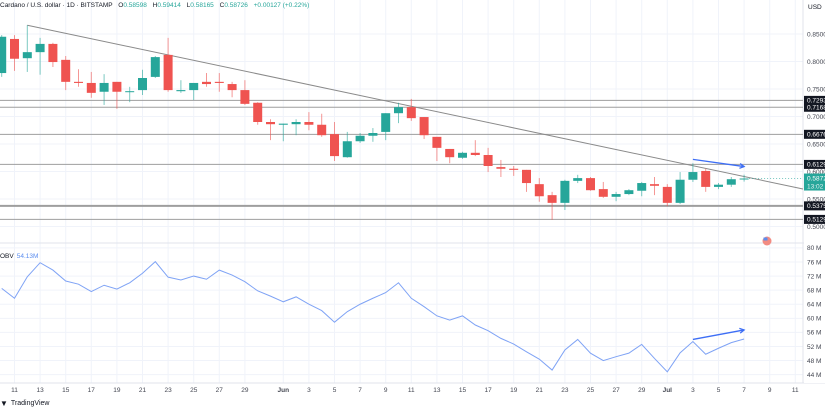 The height and width of the screenshot is (412, 825). I want to click on obv-tick-label: 48 M, so click(814, 361).